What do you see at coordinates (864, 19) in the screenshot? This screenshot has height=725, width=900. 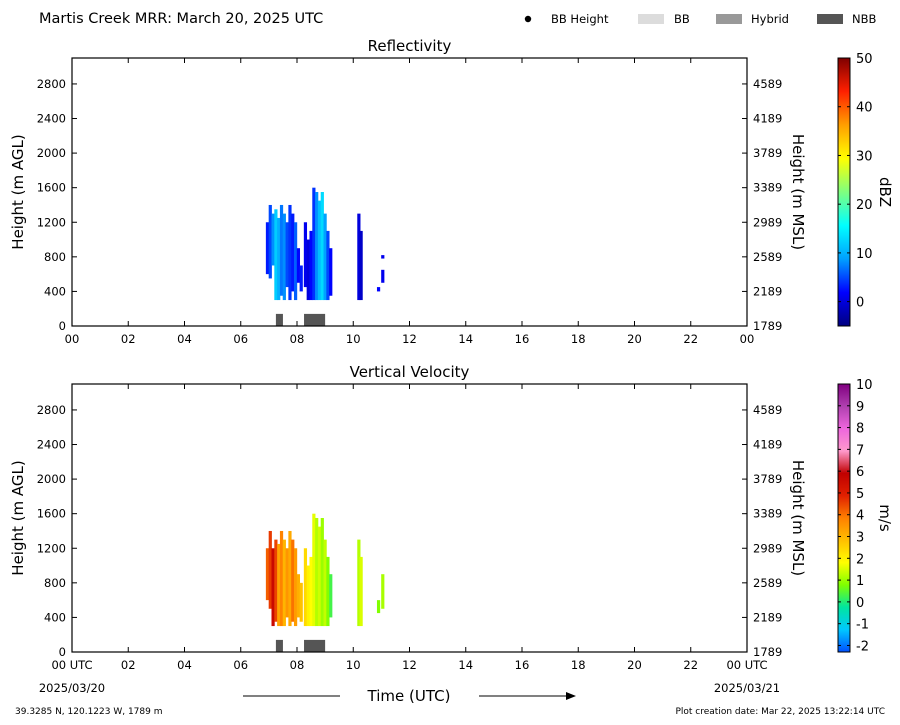 I see `legend-label-nbb: NBB` at bounding box center [864, 19].